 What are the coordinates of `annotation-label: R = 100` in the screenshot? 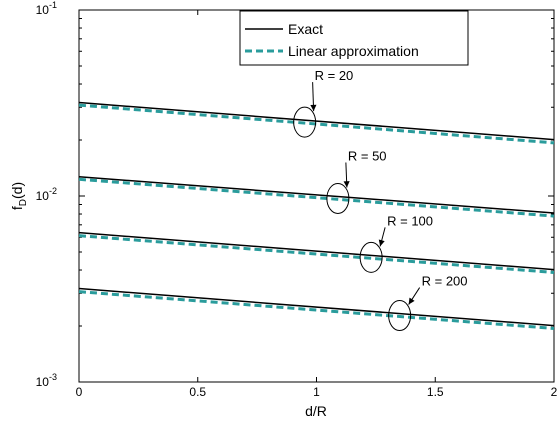 It's located at (410, 220).